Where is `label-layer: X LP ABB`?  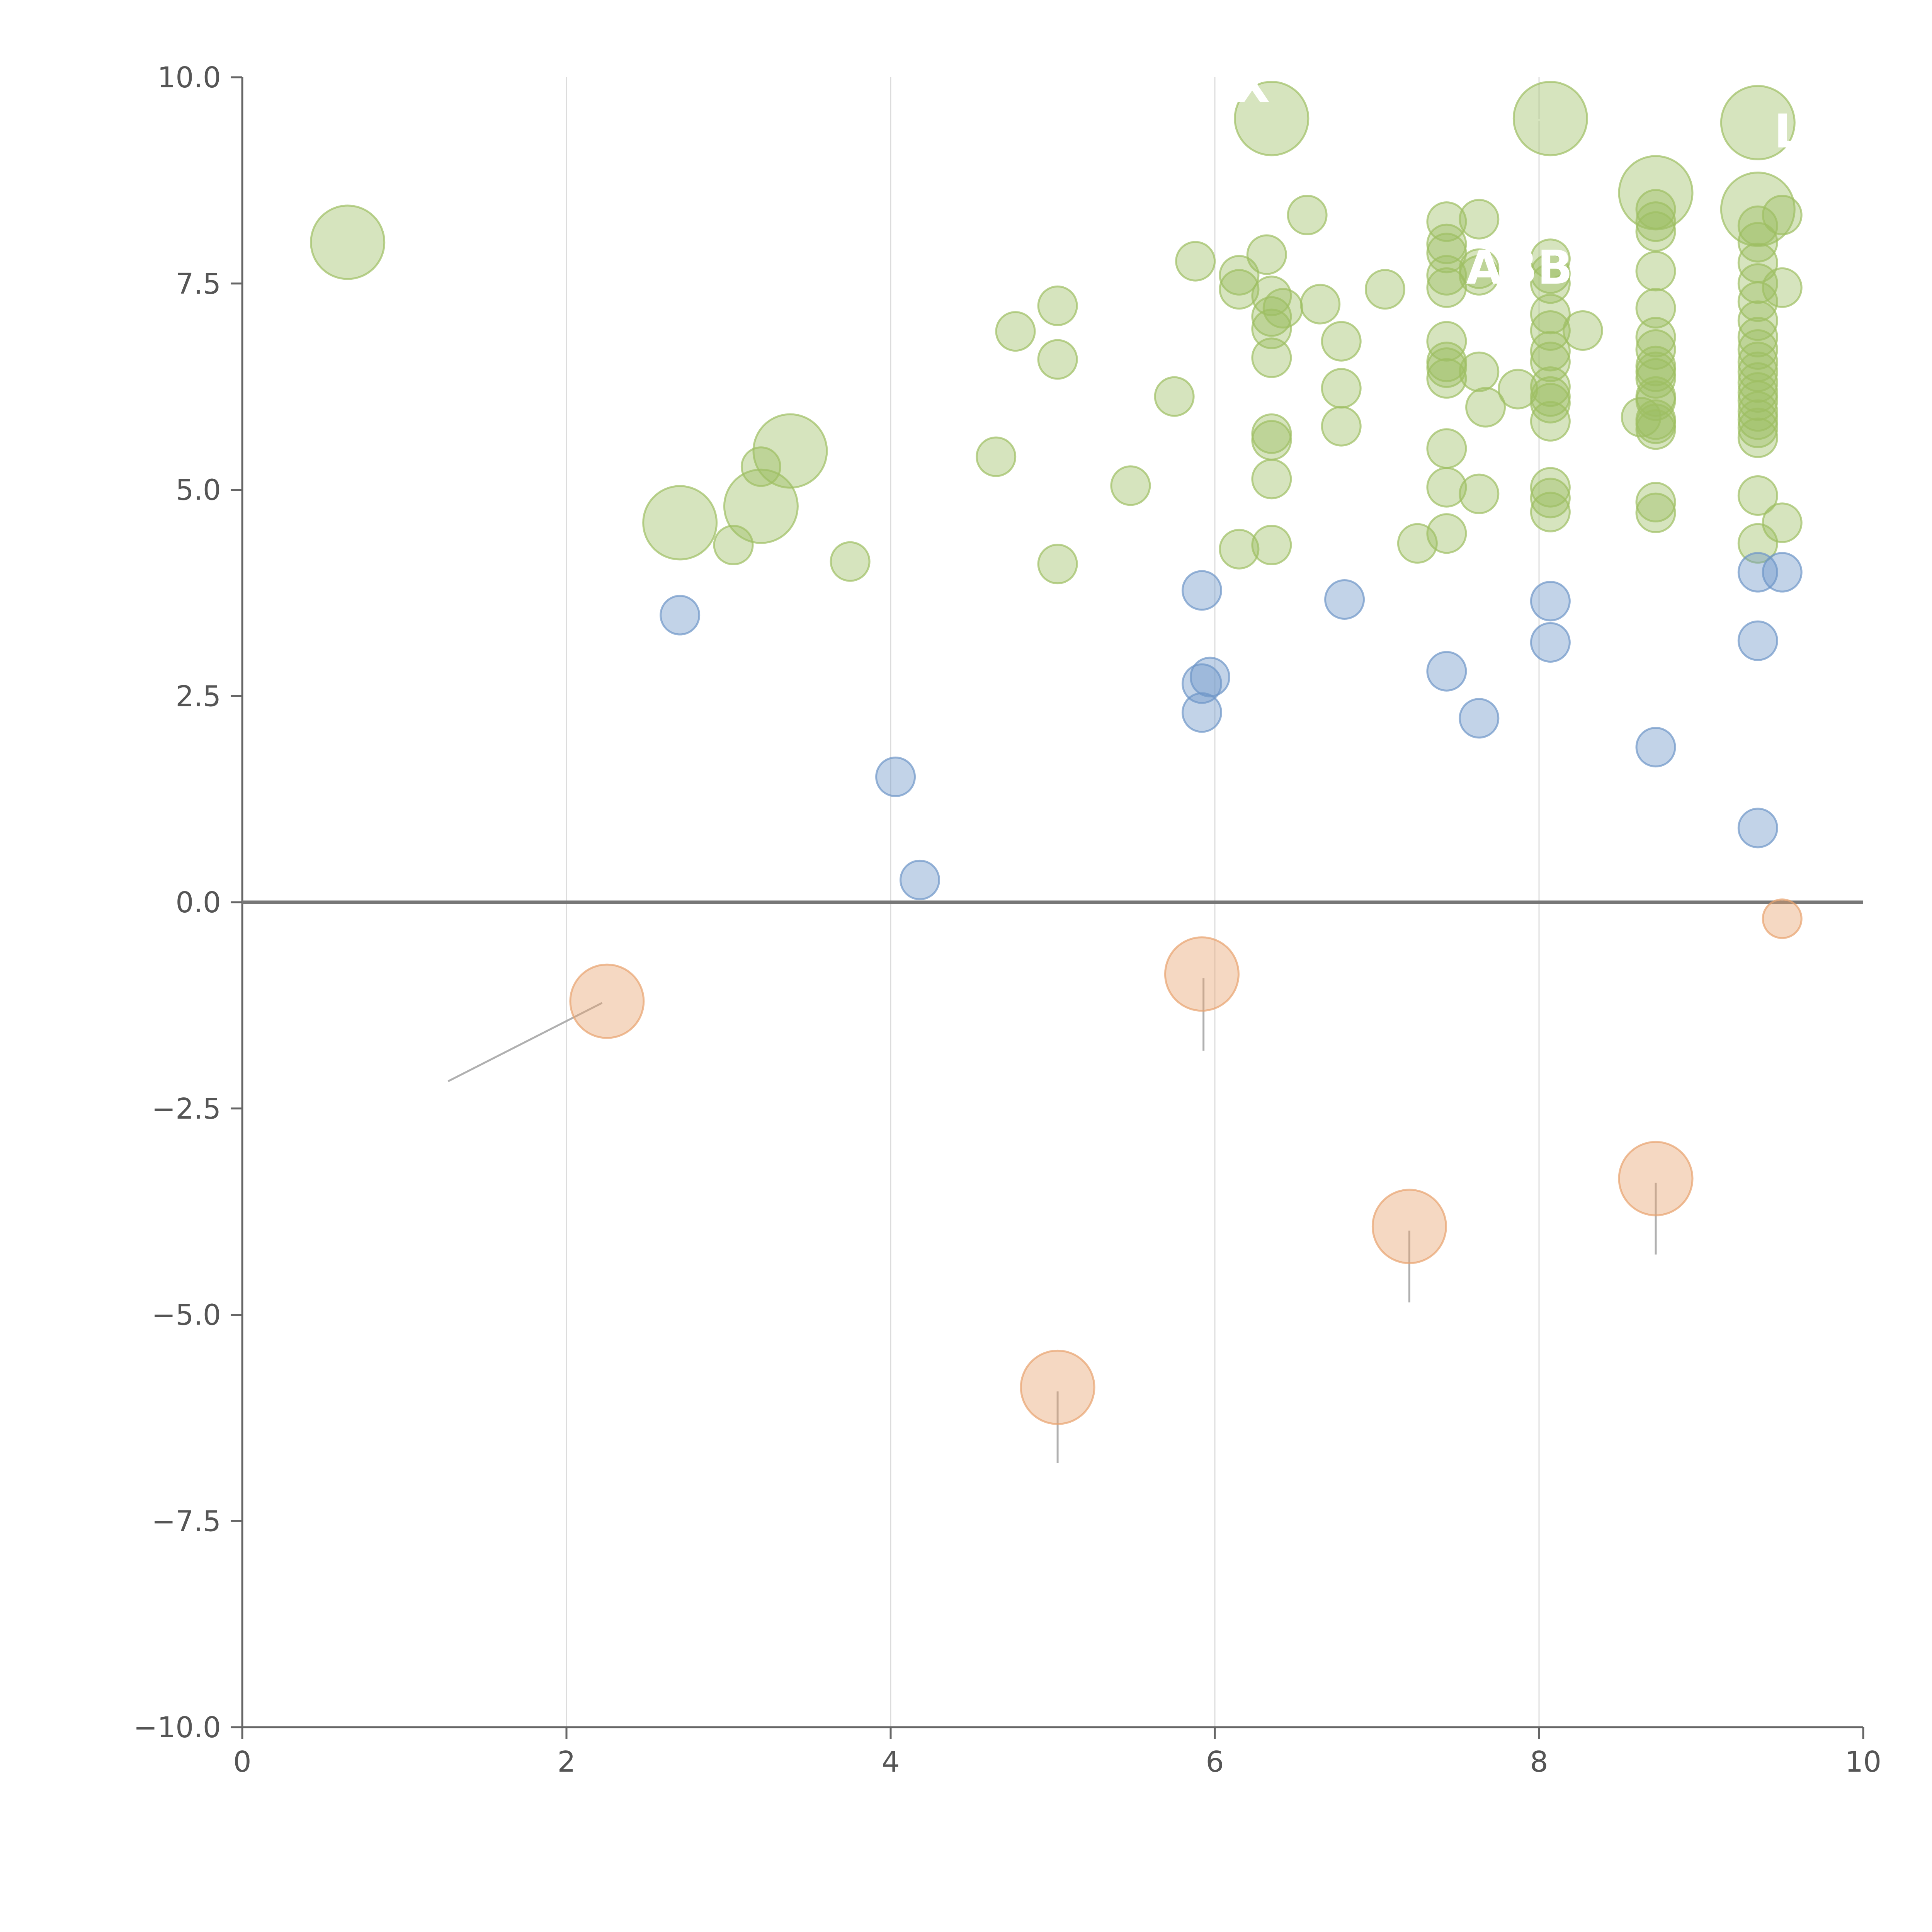 label-layer: X LP ABB is located at coordinates (1536, 177).